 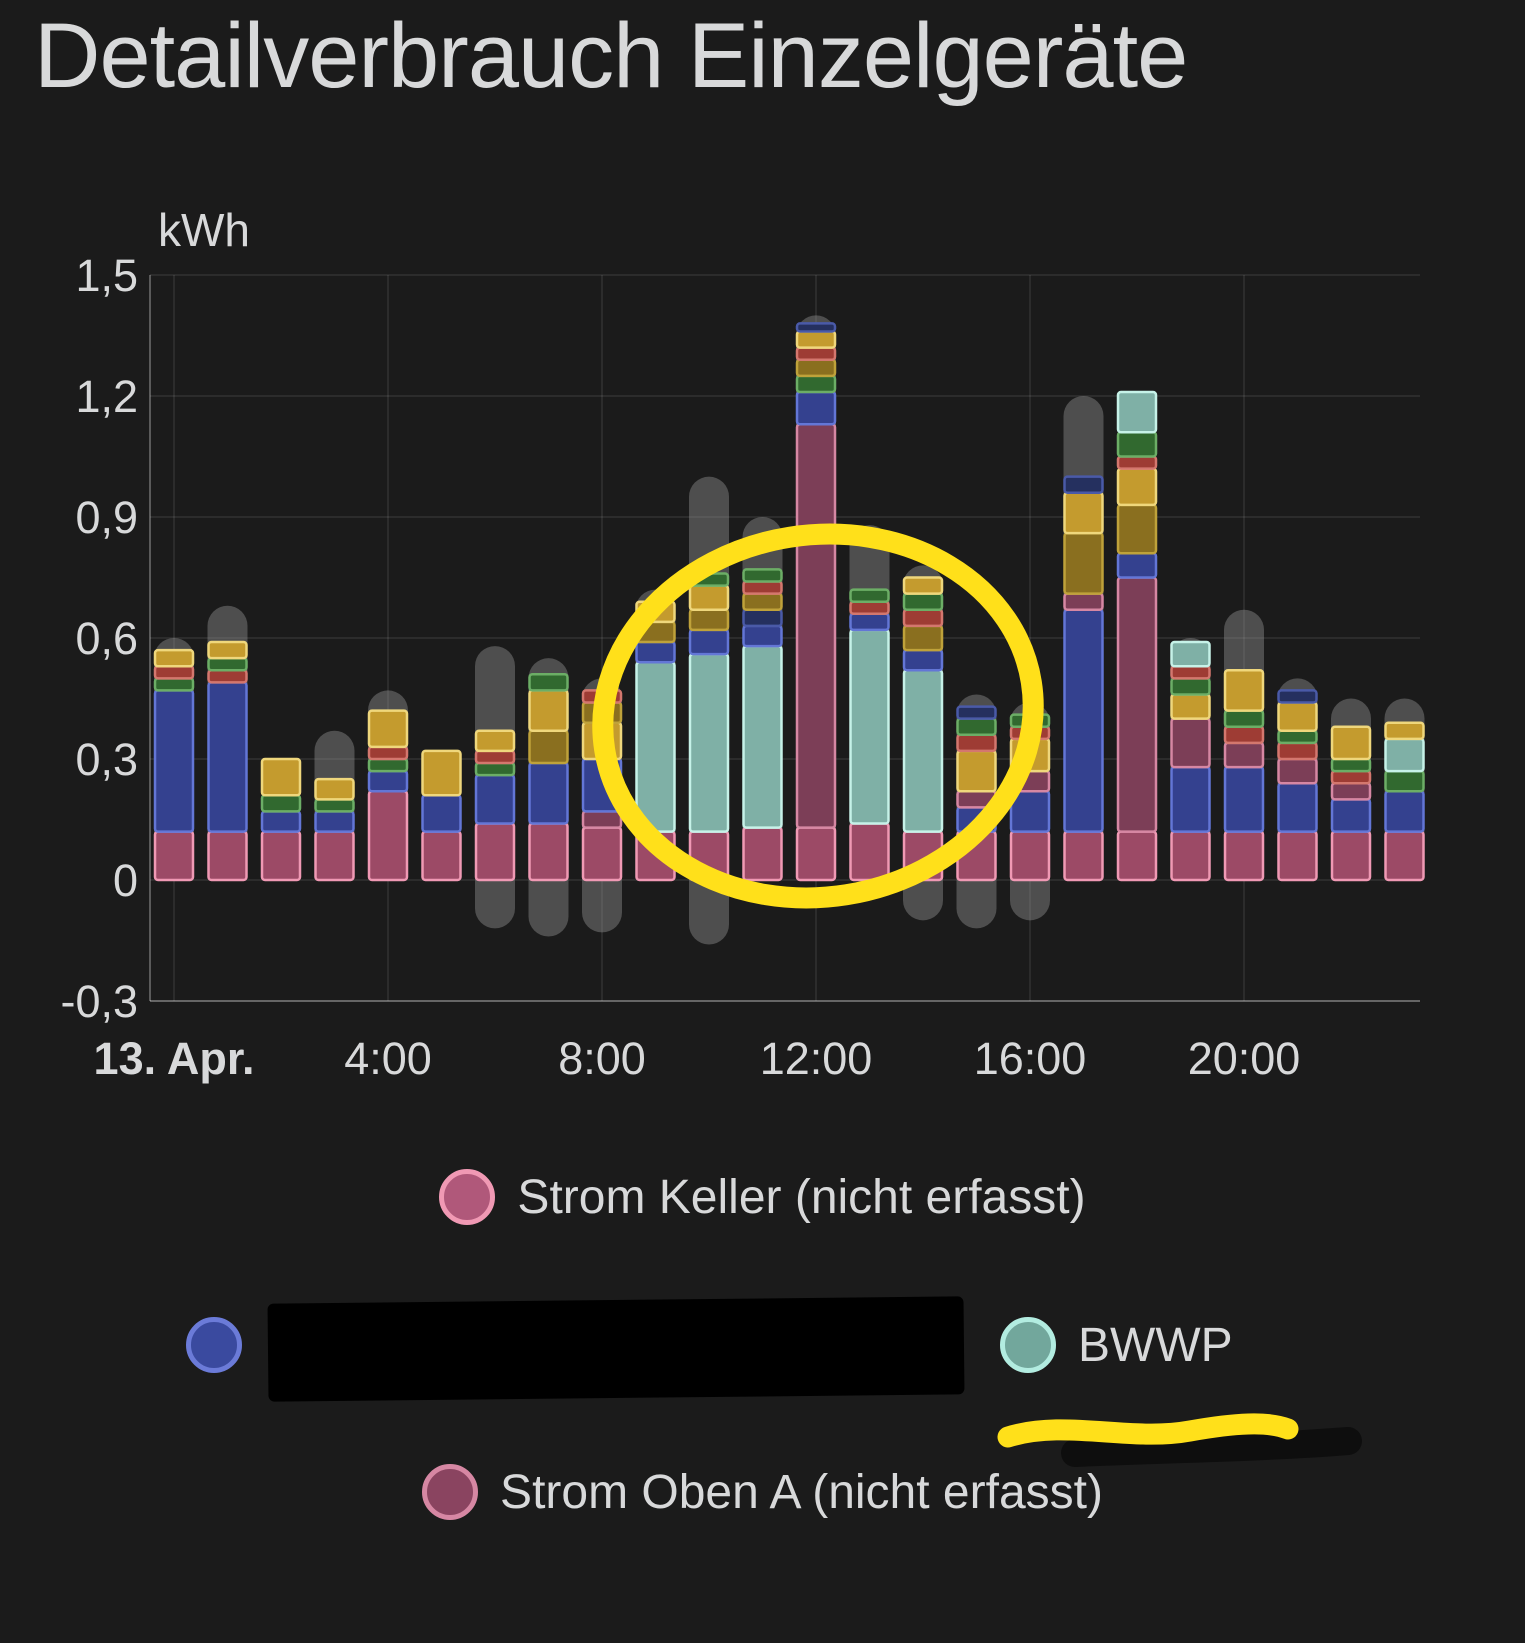 I want to click on legend-swatch-blue, so click(x=214, y=1345).